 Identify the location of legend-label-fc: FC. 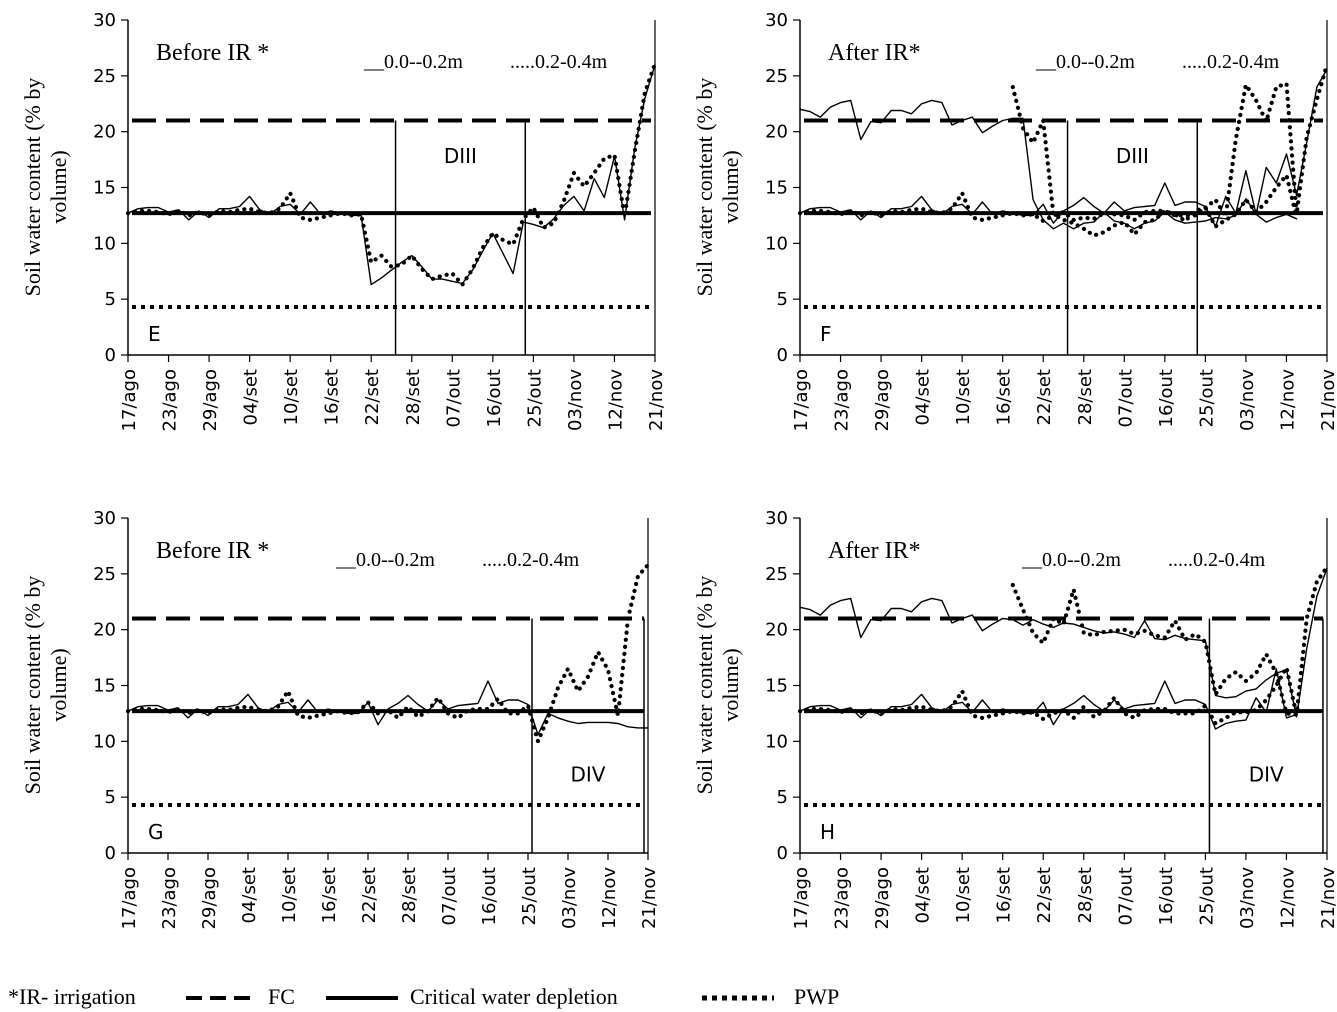
(281, 996).